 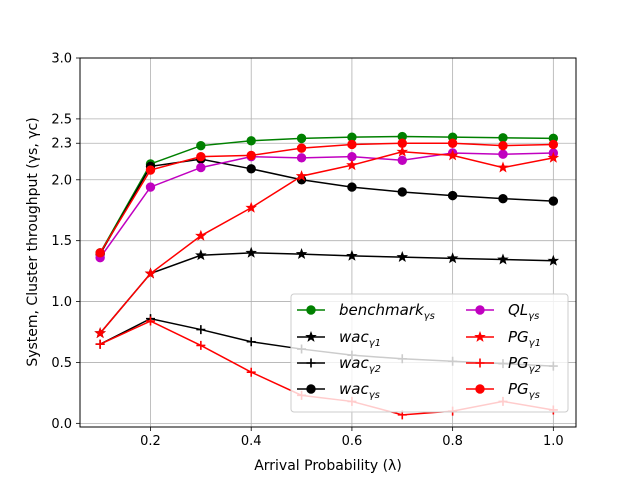 What do you see at coordinates (61, 59) in the screenshot?
I see `y-tick-label: 3.0` at bounding box center [61, 59].